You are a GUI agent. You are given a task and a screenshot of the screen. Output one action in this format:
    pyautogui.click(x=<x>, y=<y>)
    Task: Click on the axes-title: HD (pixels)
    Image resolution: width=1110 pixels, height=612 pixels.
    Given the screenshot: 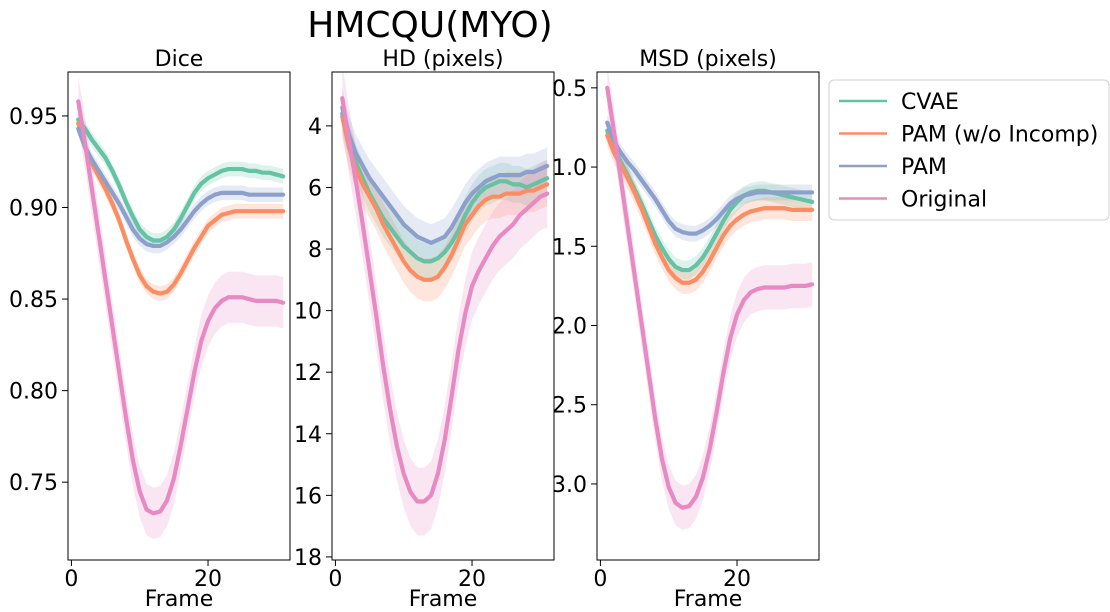 What is the action you would take?
    pyautogui.click(x=442, y=59)
    